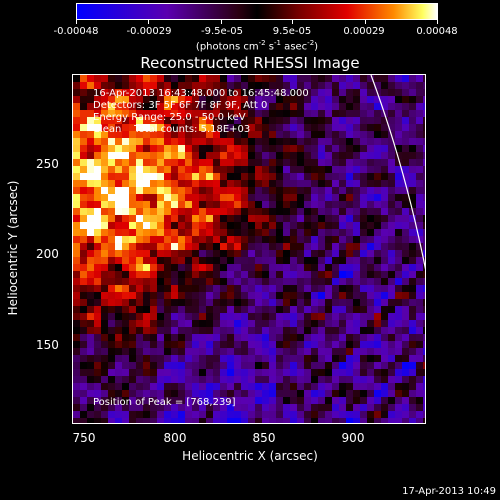 Image resolution: width=500 pixels, height=500 pixels. I want to click on x-tick-label: 850, so click(264, 438).